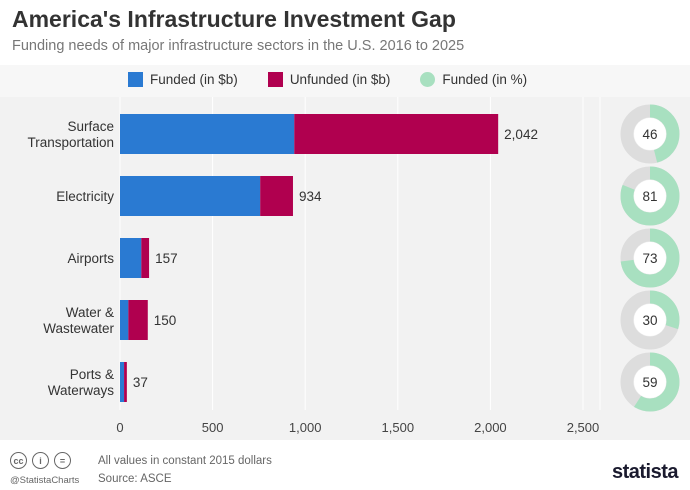 This screenshot has height=490, width=690. Describe the element at coordinates (90, 258) in the screenshot. I see `category-label-2: Airports` at that location.